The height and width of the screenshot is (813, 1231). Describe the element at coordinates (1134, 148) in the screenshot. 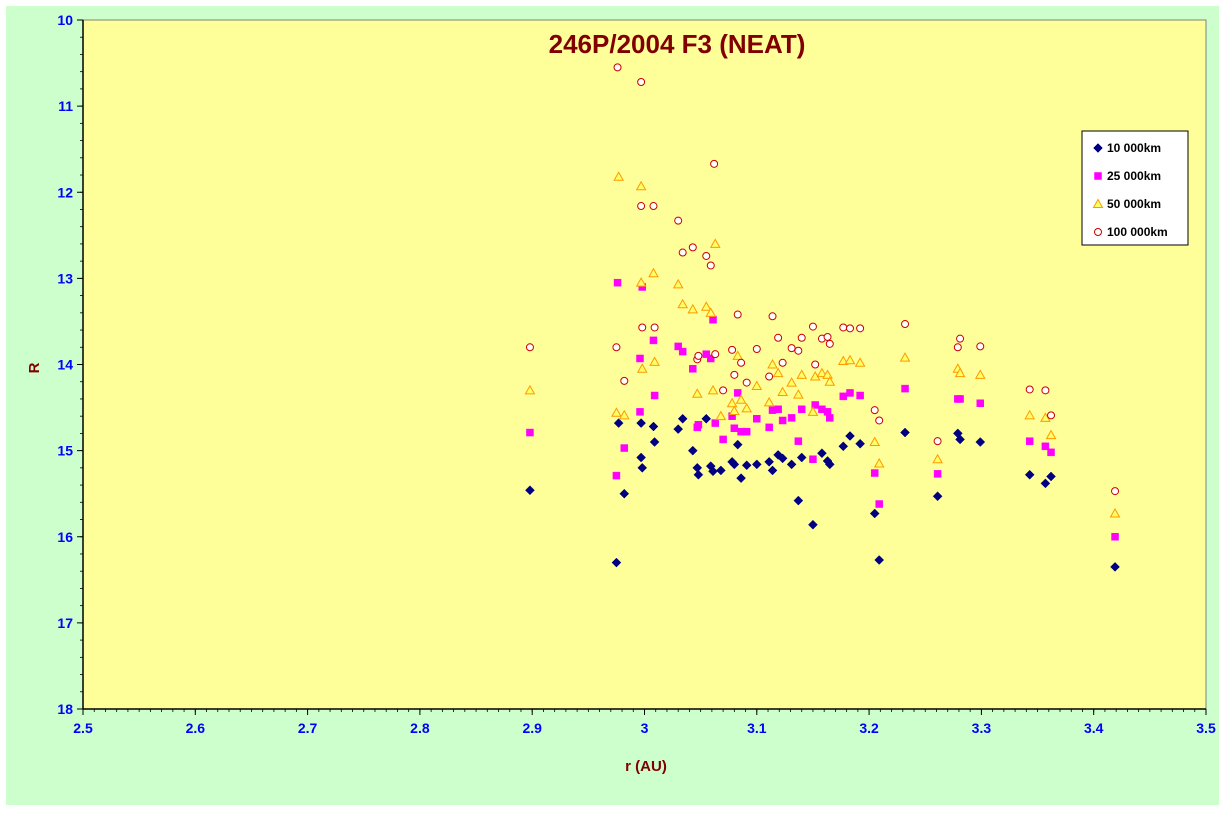

I see `legend-label: 10 000km` at that location.